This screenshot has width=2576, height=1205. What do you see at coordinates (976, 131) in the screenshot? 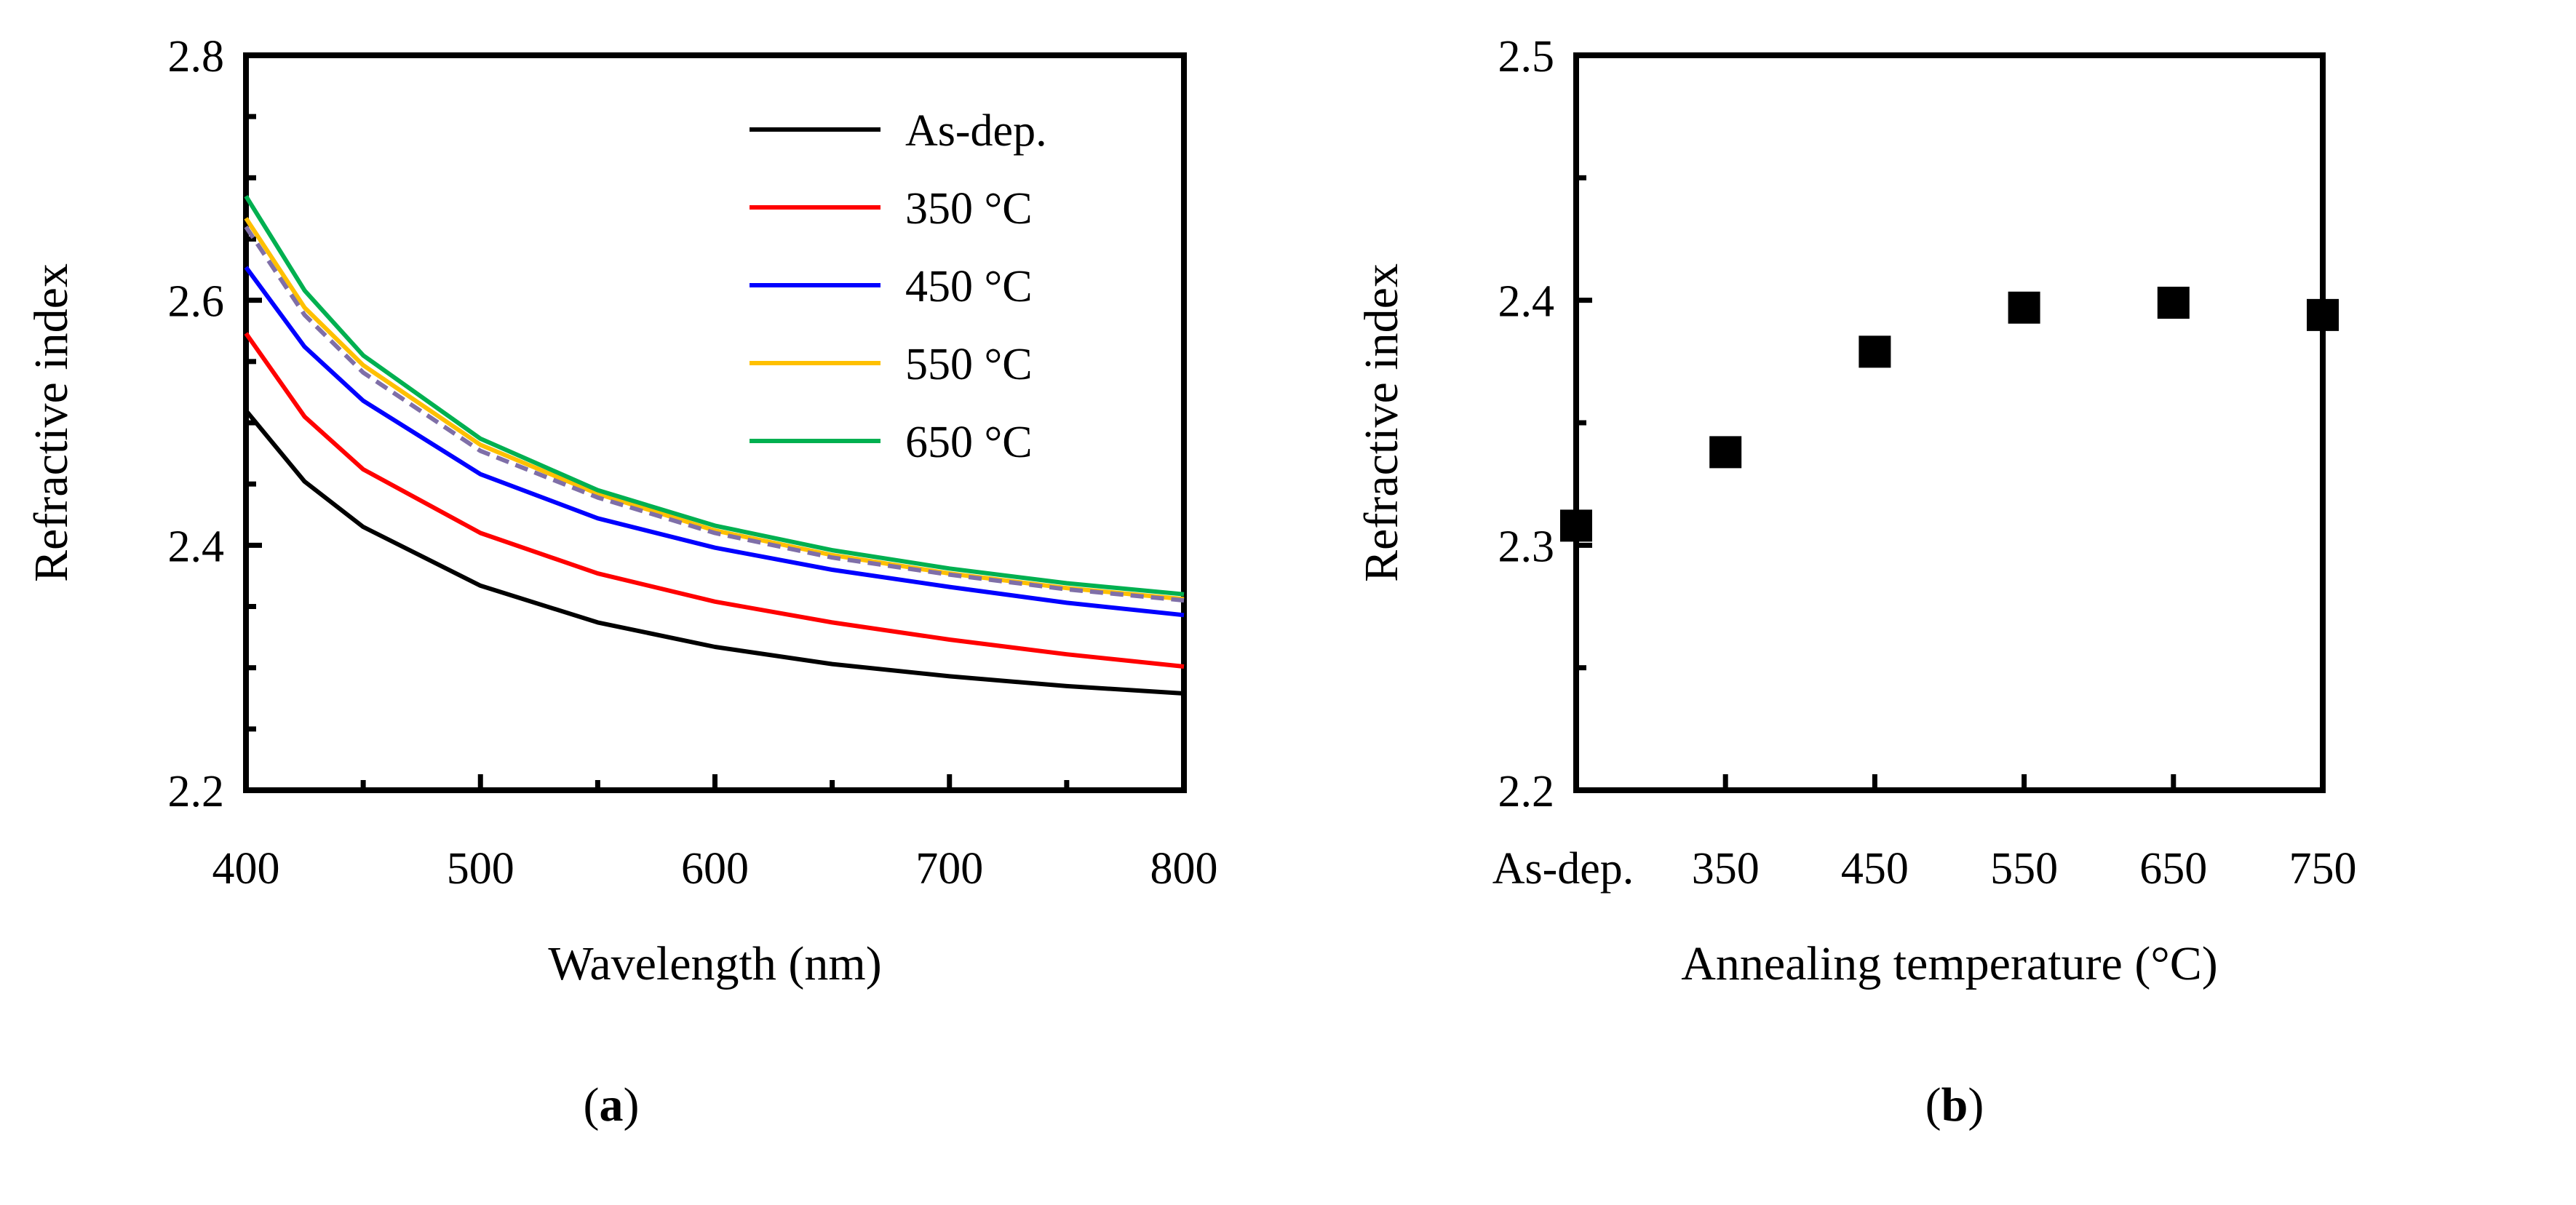
I see `legend-label: As-dep.` at bounding box center [976, 131].